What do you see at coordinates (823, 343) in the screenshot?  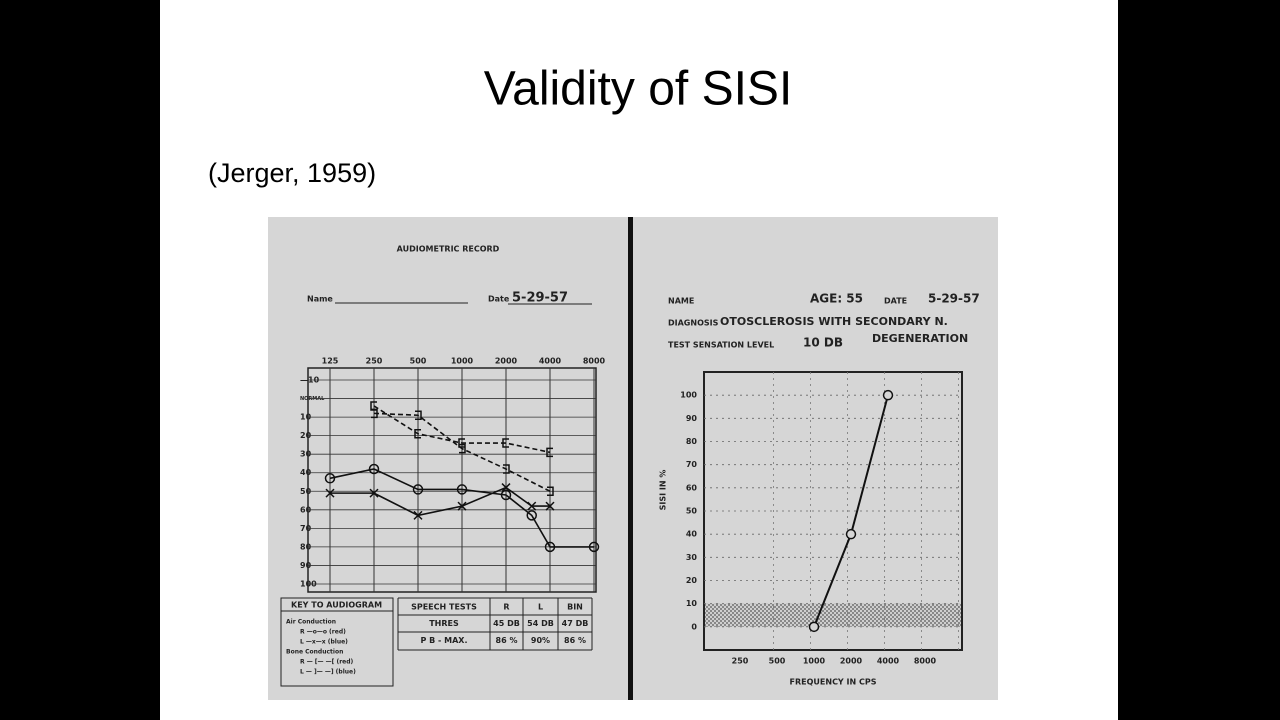 I see `level: 10 DB` at bounding box center [823, 343].